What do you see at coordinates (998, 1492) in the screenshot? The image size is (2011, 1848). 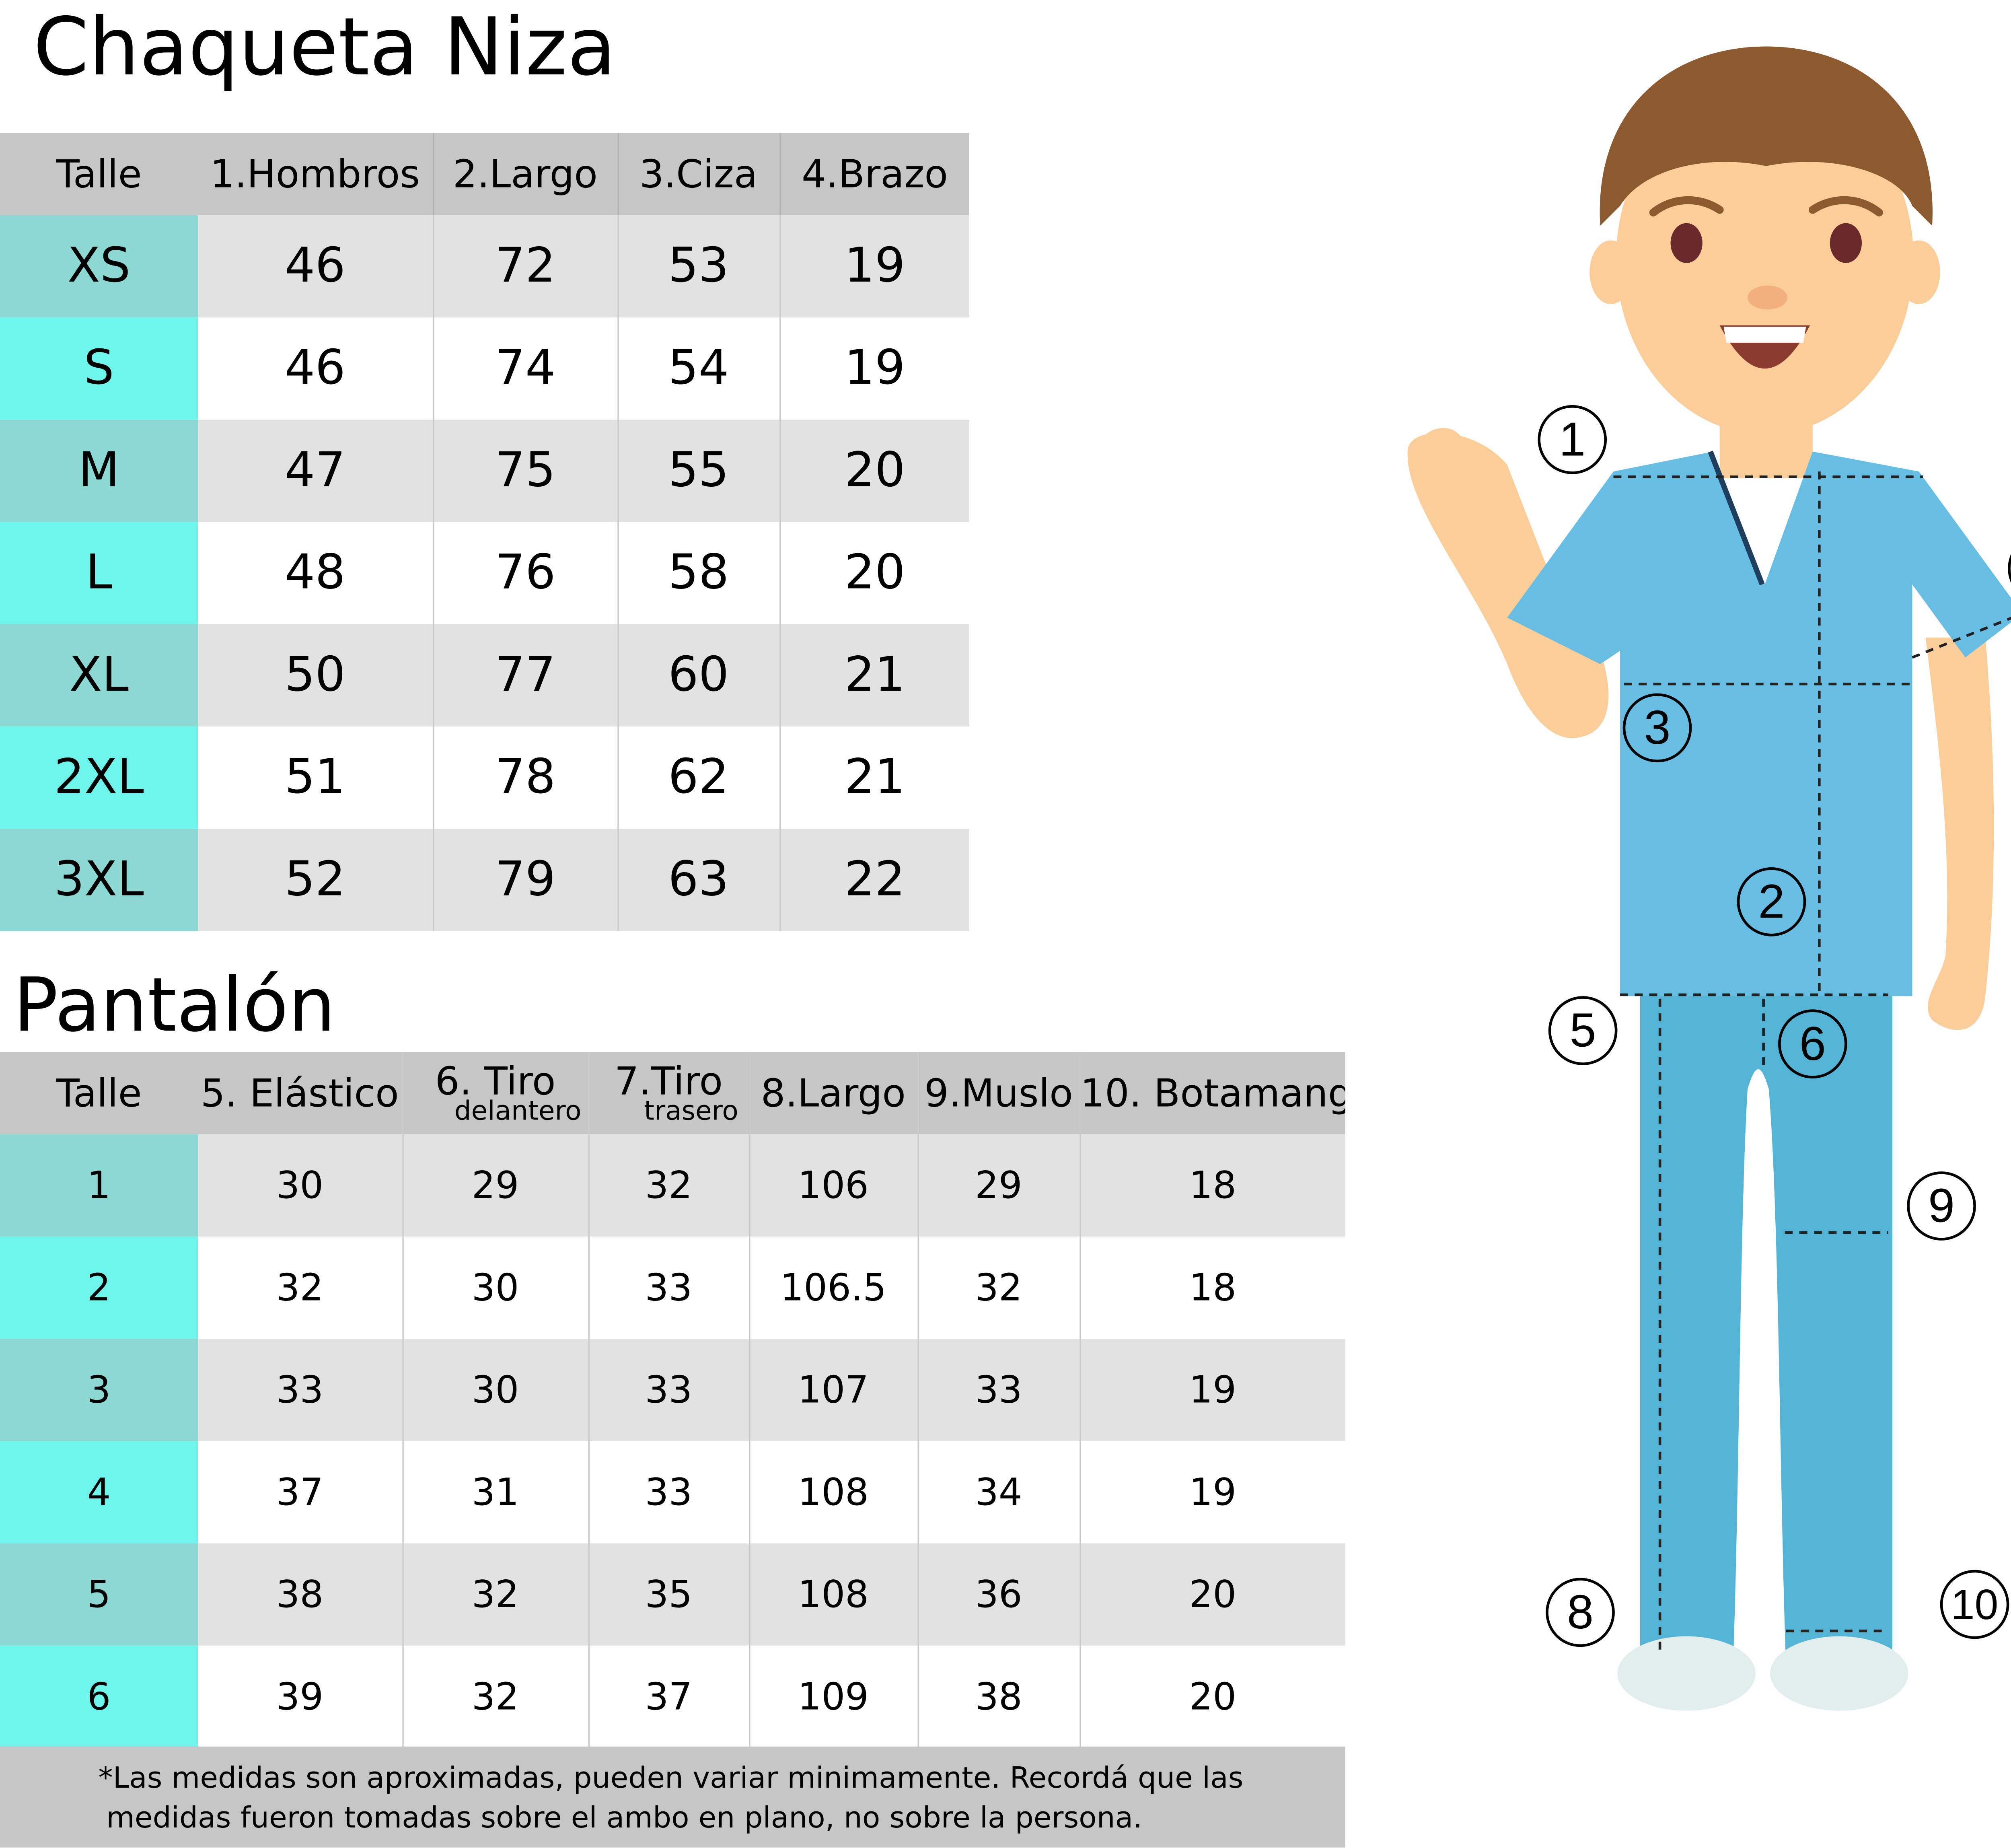 I see `value-cell: 34` at bounding box center [998, 1492].